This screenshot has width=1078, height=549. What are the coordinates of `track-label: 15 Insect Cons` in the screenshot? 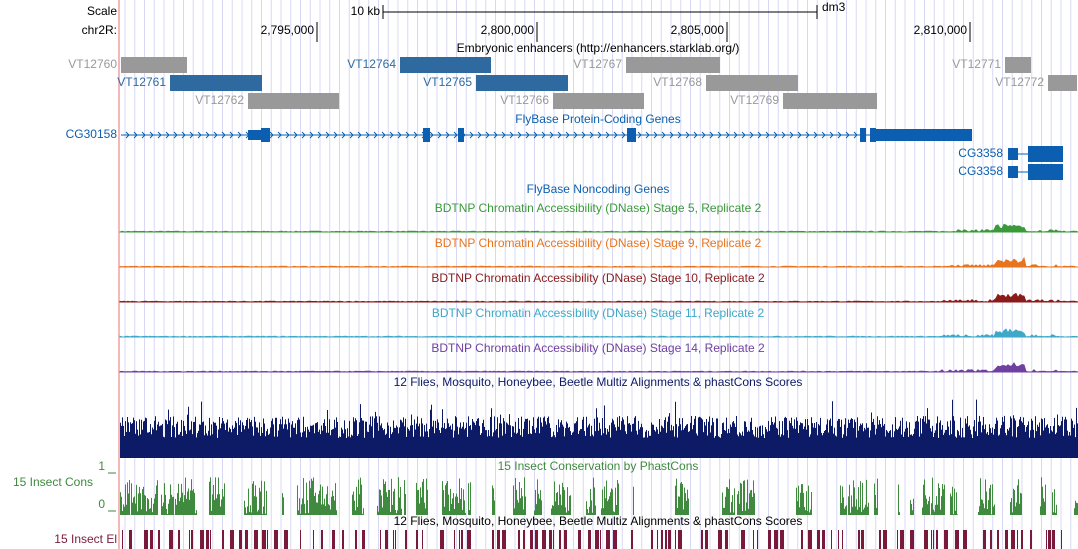 It's located at (53, 482).